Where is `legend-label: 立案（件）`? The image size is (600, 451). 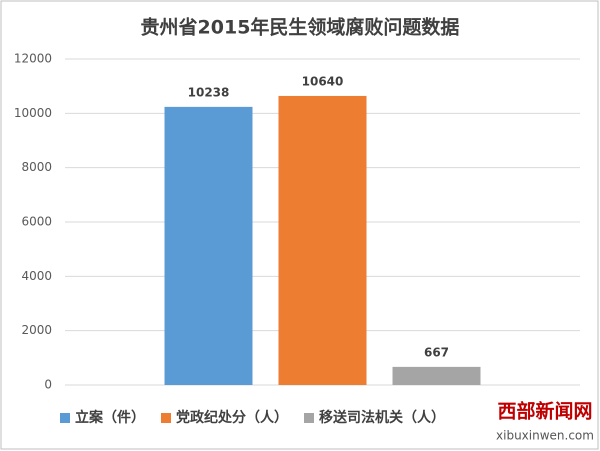 legend-label: 立案（件） is located at coordinates (110, 417).